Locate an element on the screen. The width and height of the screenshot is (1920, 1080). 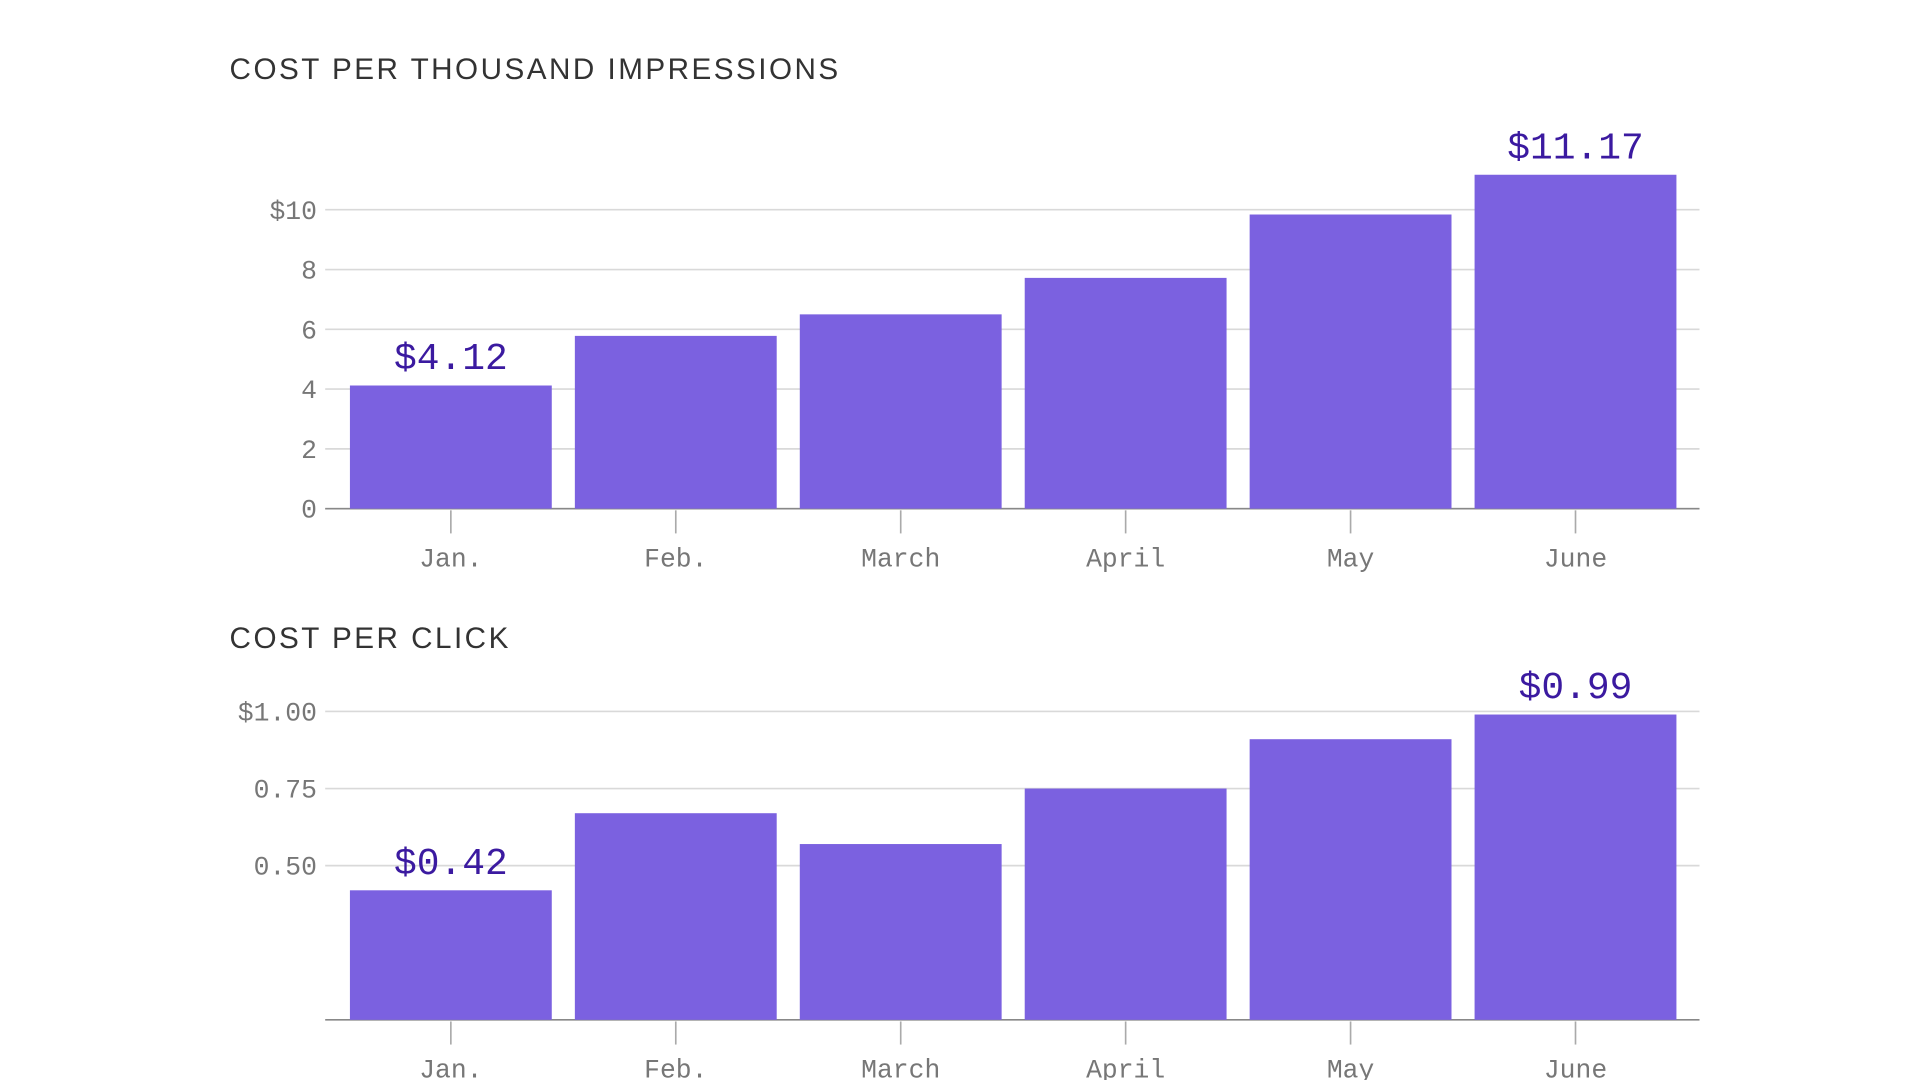
cpm-data-label: $11.17 is located at coordinates (1575, 148).